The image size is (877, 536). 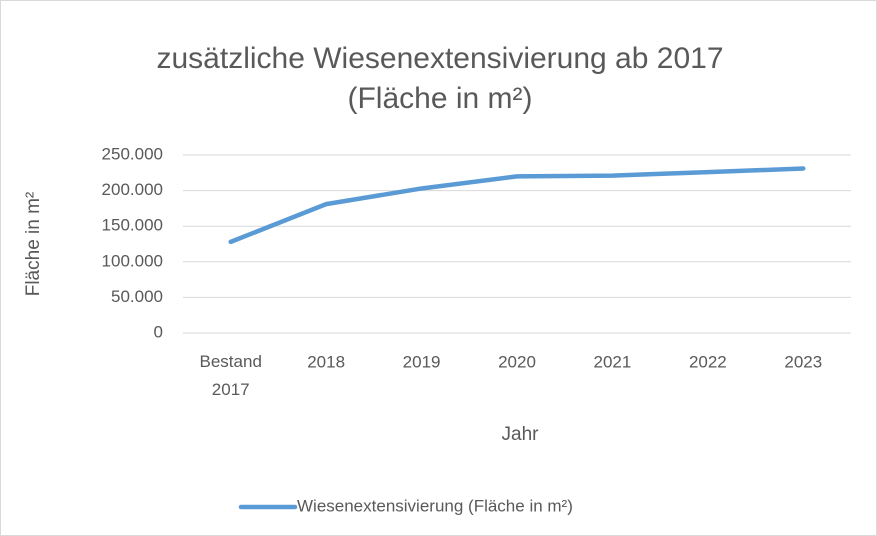 I want to click on y-tick-label: 0, so click(x=158, y=331).